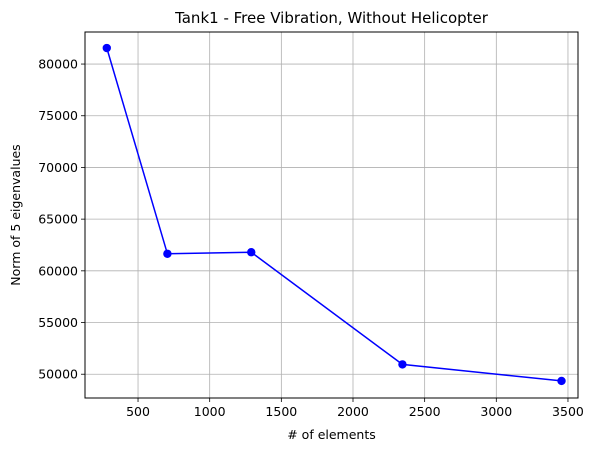 The image size is (591, 453). I want to click on x-tick-label: 2000, so click(353, 411).